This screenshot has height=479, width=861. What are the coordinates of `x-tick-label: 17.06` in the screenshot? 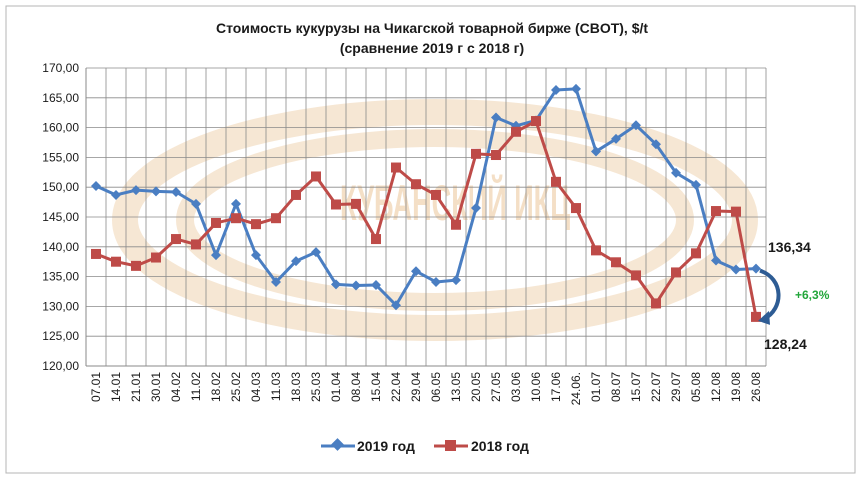 It's located at (556, 387).